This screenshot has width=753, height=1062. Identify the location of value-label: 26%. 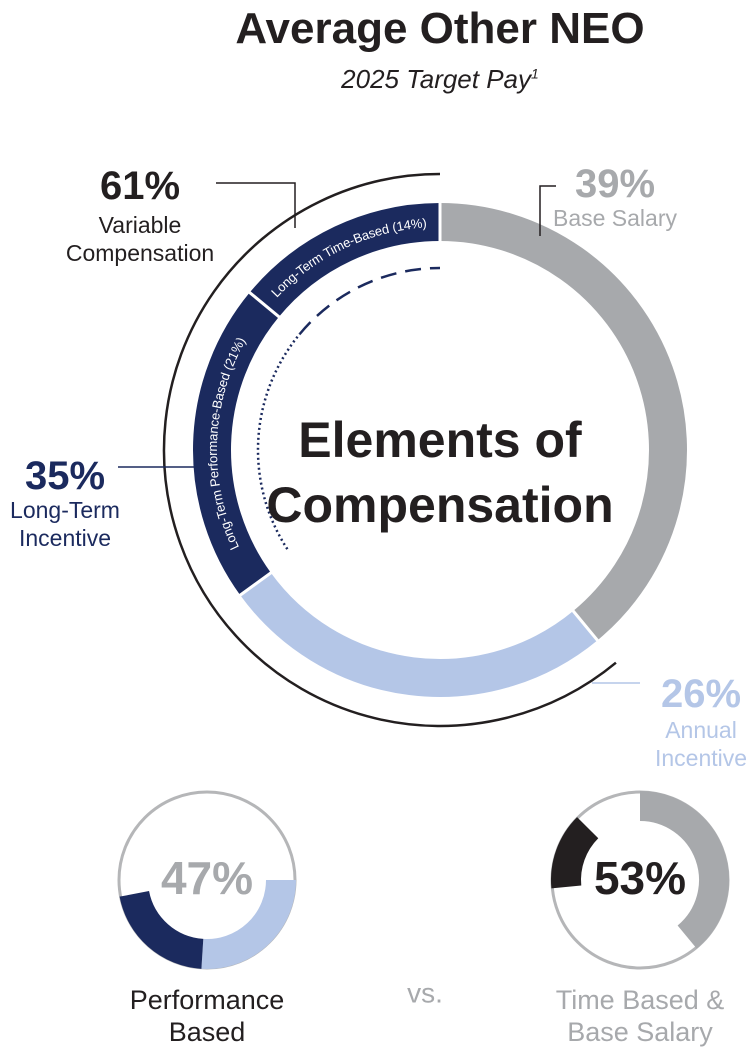
(701, 694).